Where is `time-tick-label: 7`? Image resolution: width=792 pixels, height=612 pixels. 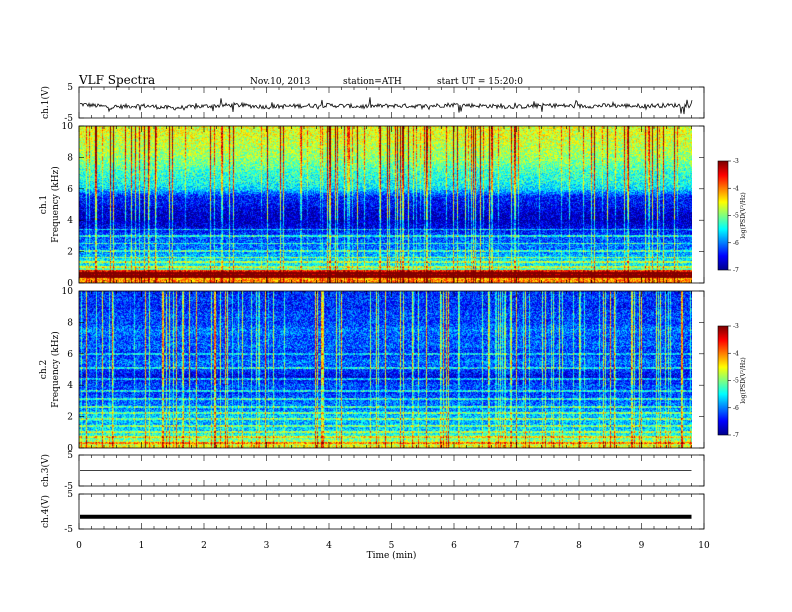 time-tick-label: 7 is located at coordinates (517, 546).